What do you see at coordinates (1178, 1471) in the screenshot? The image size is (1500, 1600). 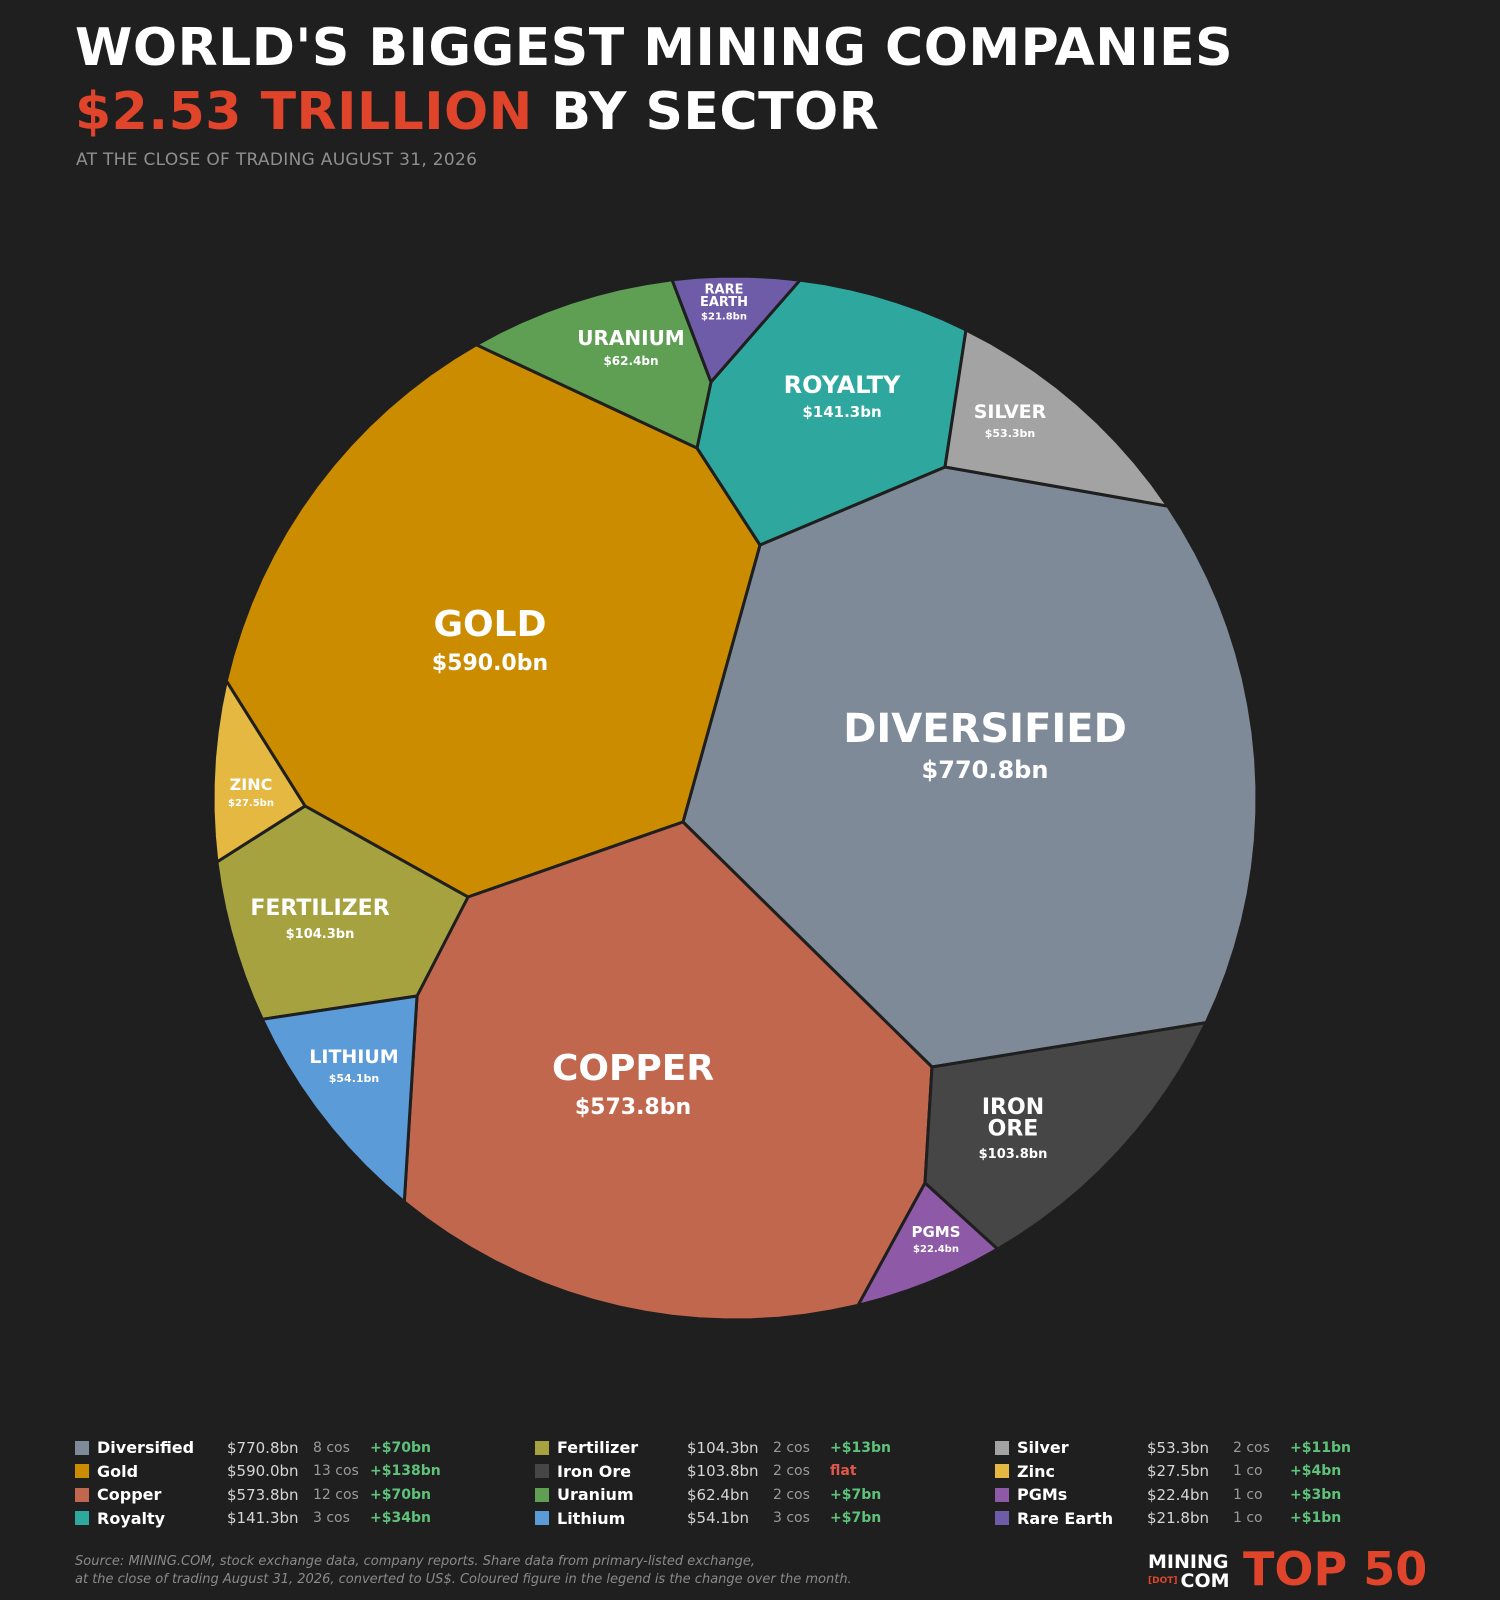 I see `legend-value: $27.5bn` at bounding box center [1178, 1471].